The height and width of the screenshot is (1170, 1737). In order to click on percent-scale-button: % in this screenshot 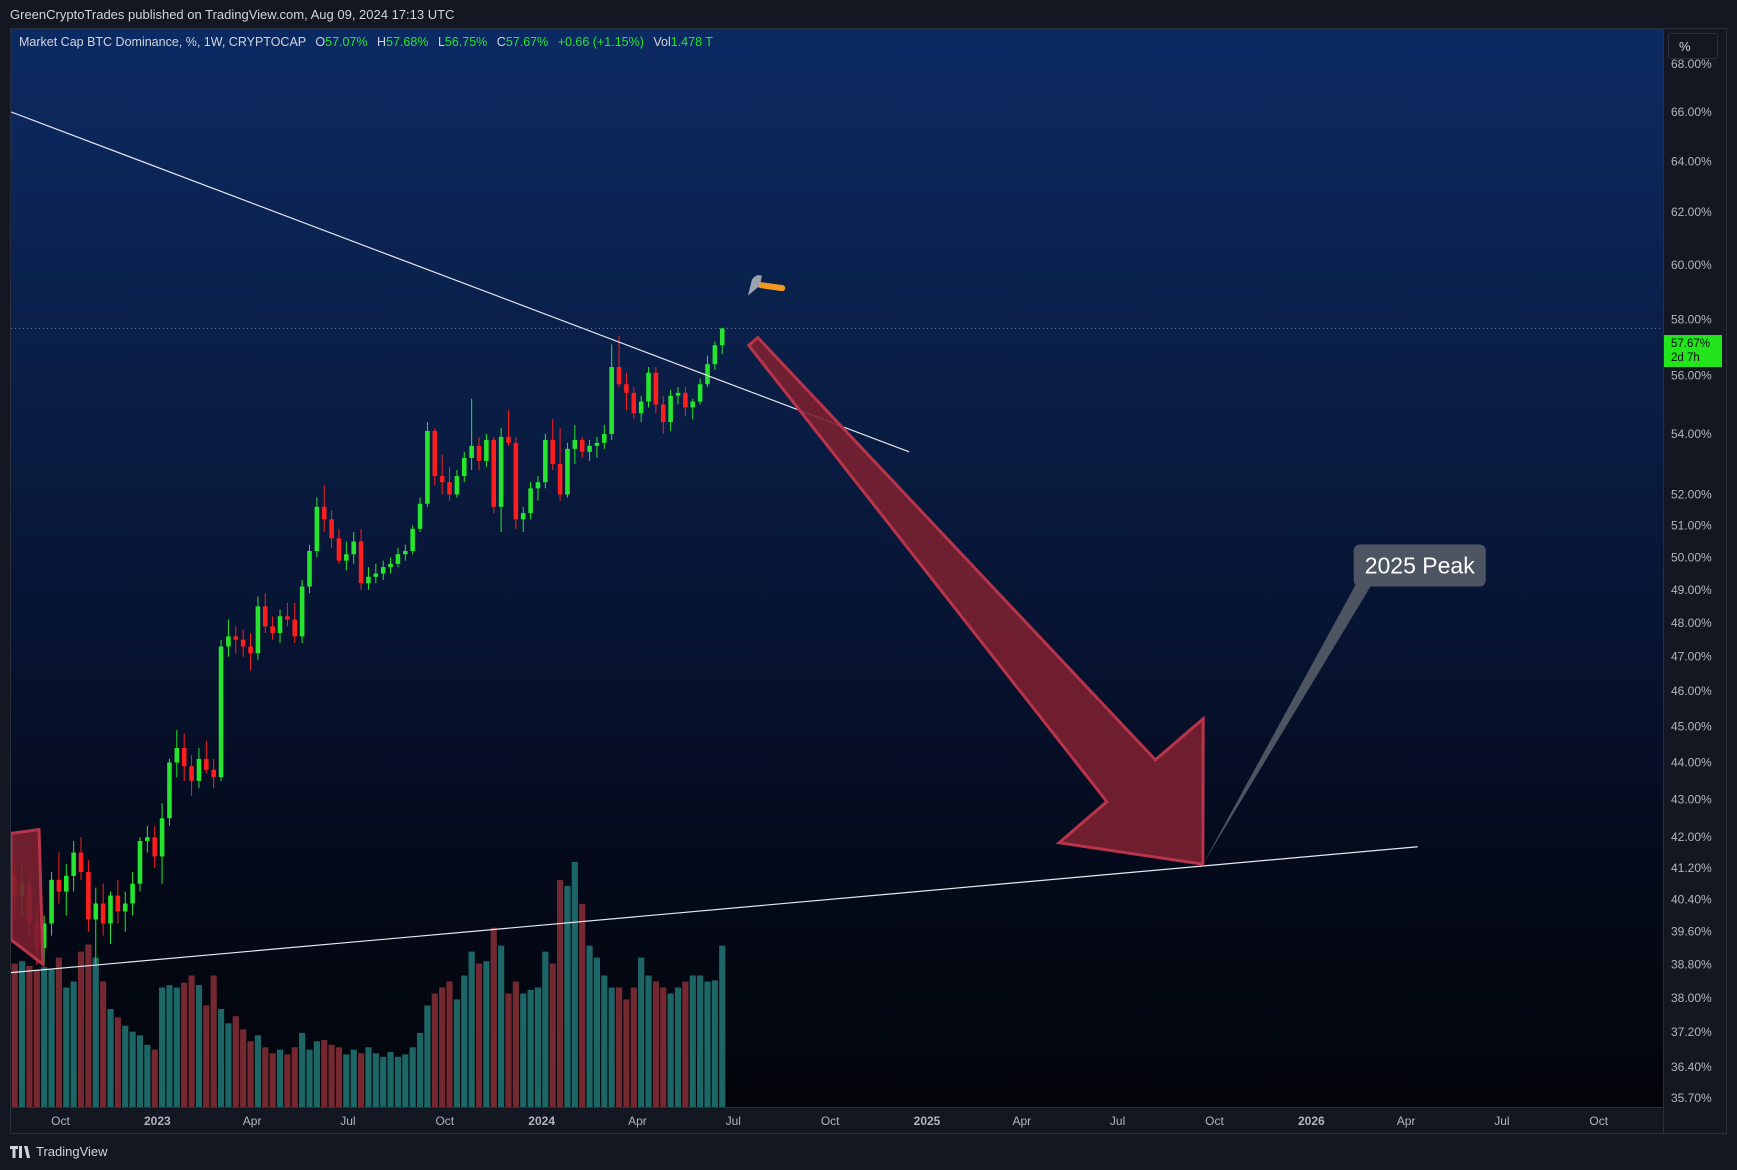, I will do `click(1693, 46)`.